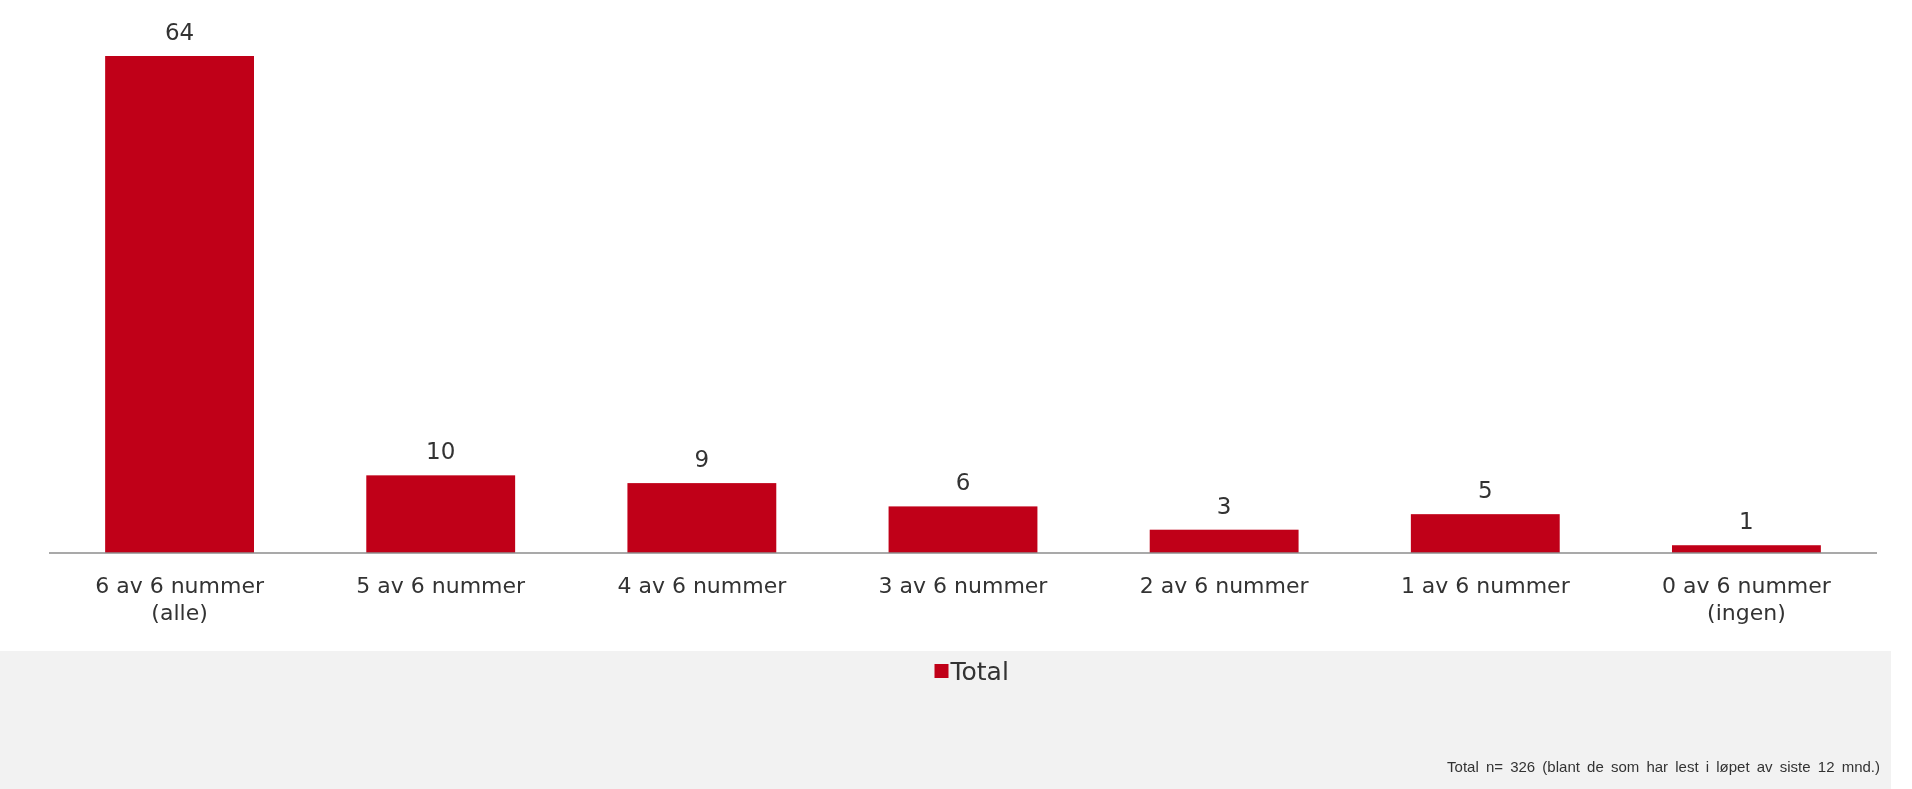 The image size is (1912, 789). What do you see at coordinates (1663, 766) in the screenshot?
I see `text: Total n= 326 (blant de som har lest i løpet av siste 12 mnd.)` at bounding box center [1663, 766].